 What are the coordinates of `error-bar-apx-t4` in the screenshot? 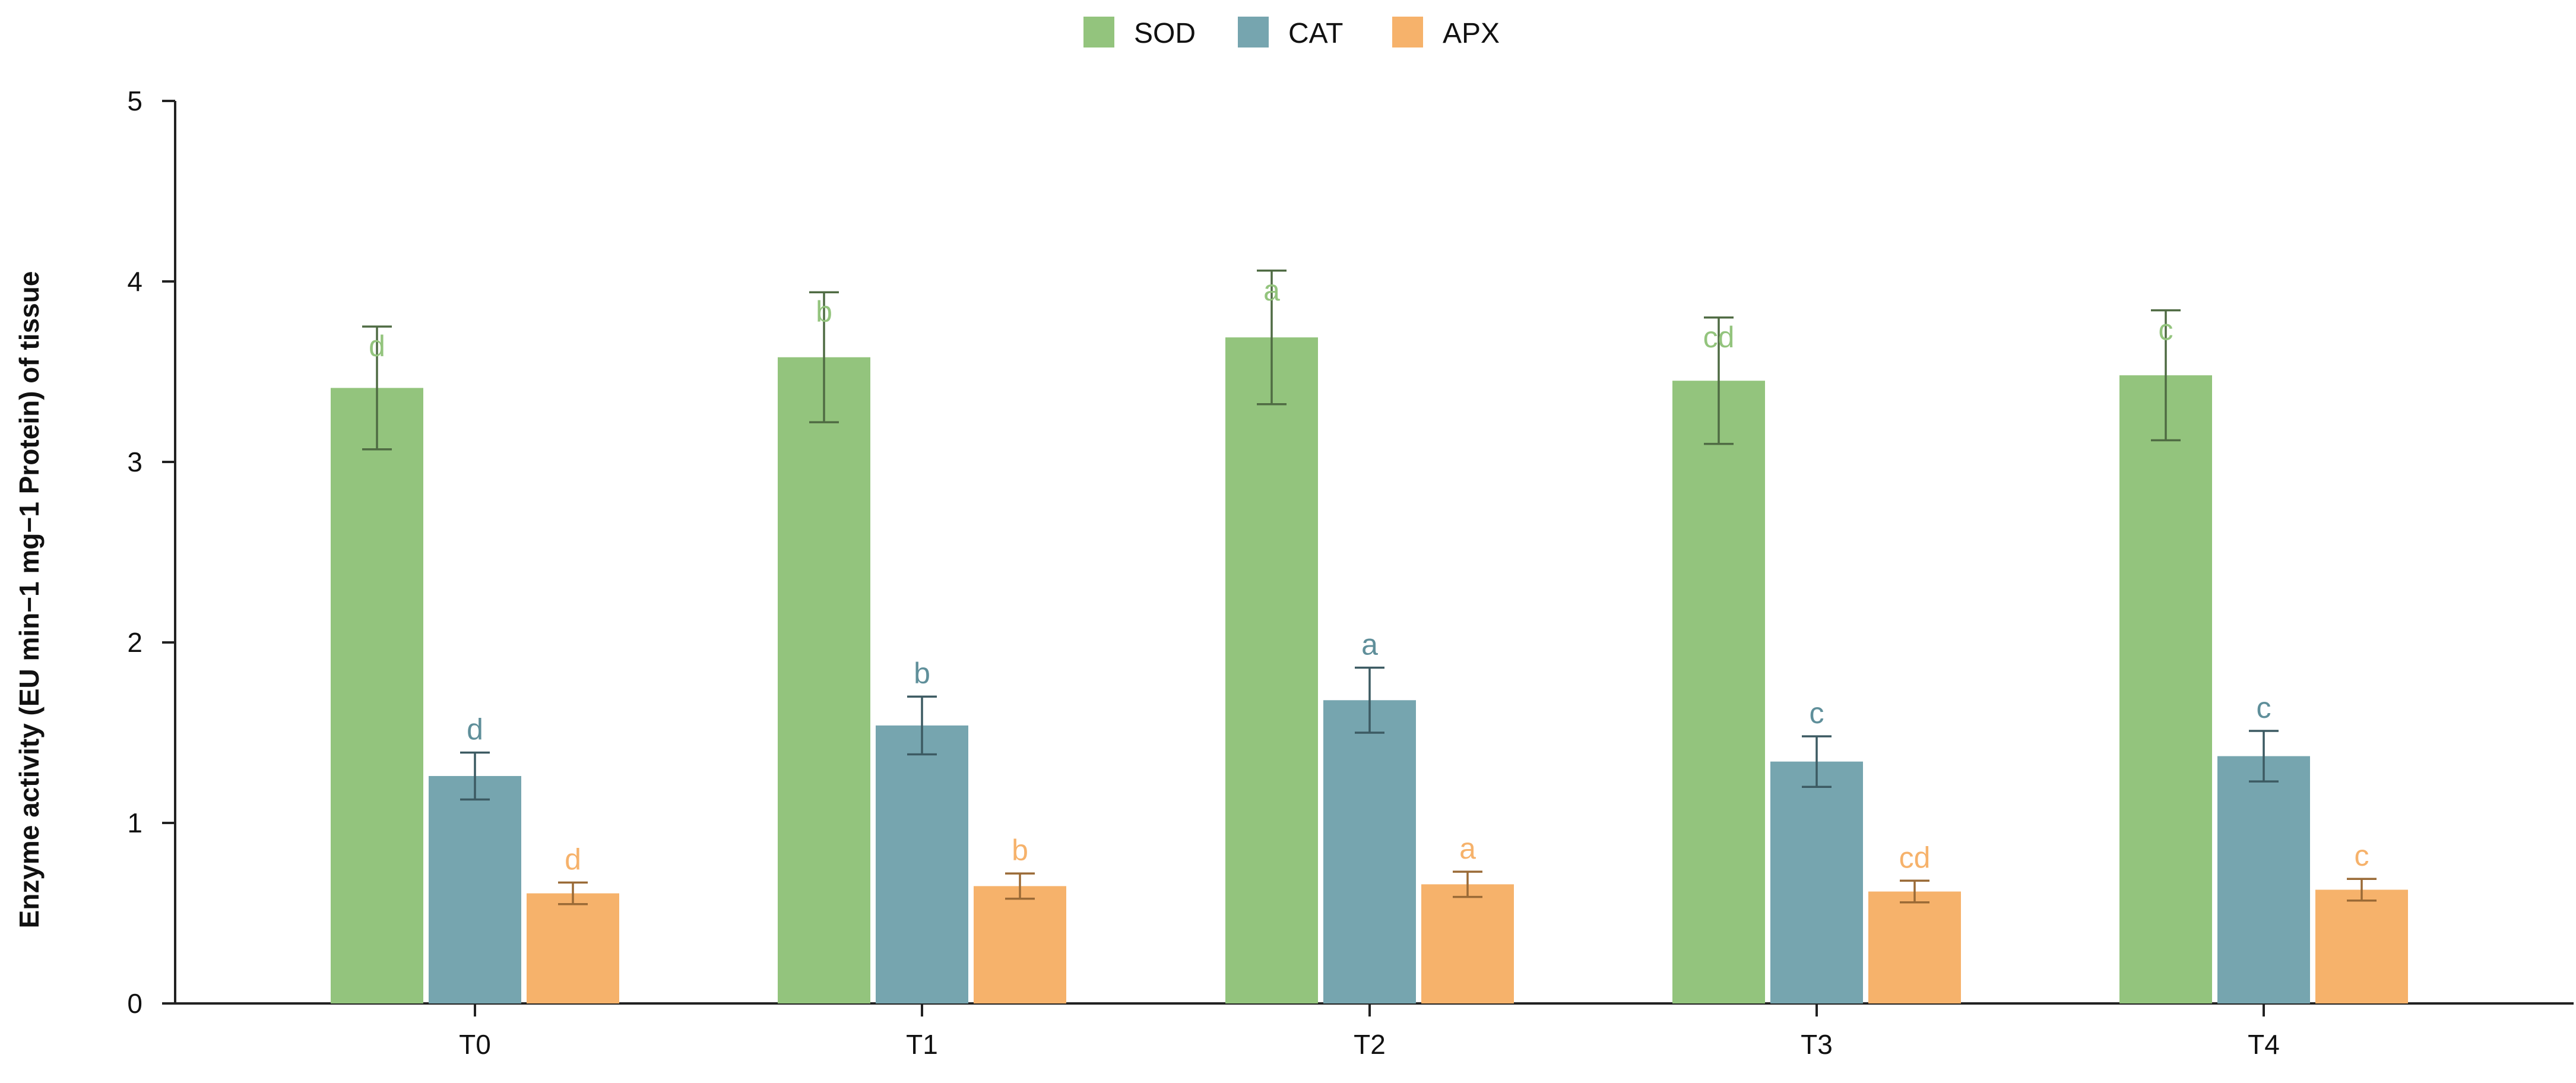 It's located at (2362, 890).